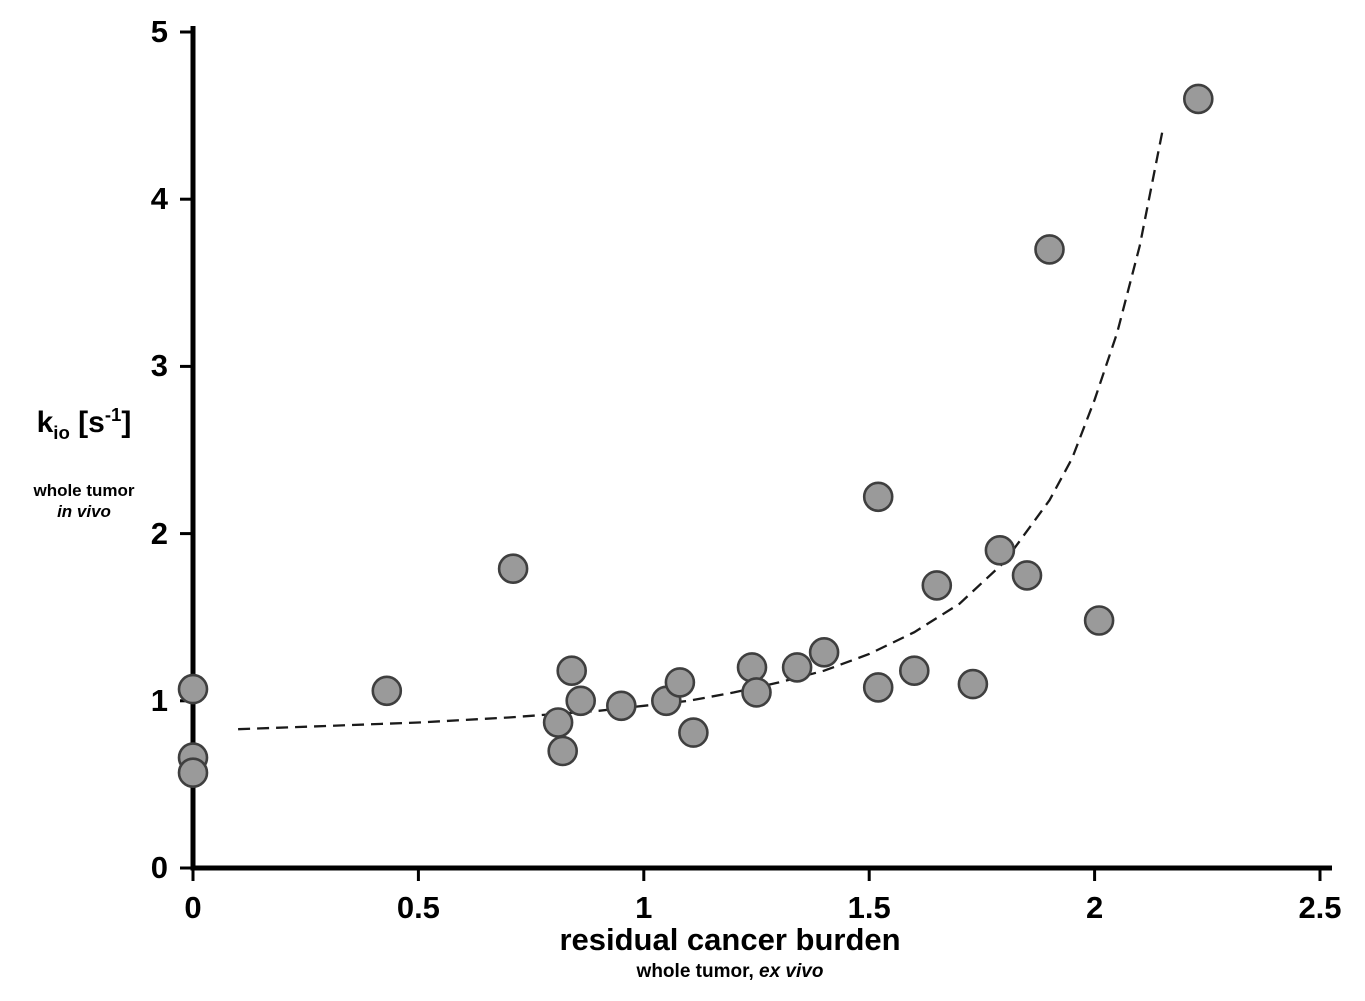  What do you see at coordinates (159, 31) in the screenshot?
I see `y-tick-label: 5` at bounding box center [159, 31].